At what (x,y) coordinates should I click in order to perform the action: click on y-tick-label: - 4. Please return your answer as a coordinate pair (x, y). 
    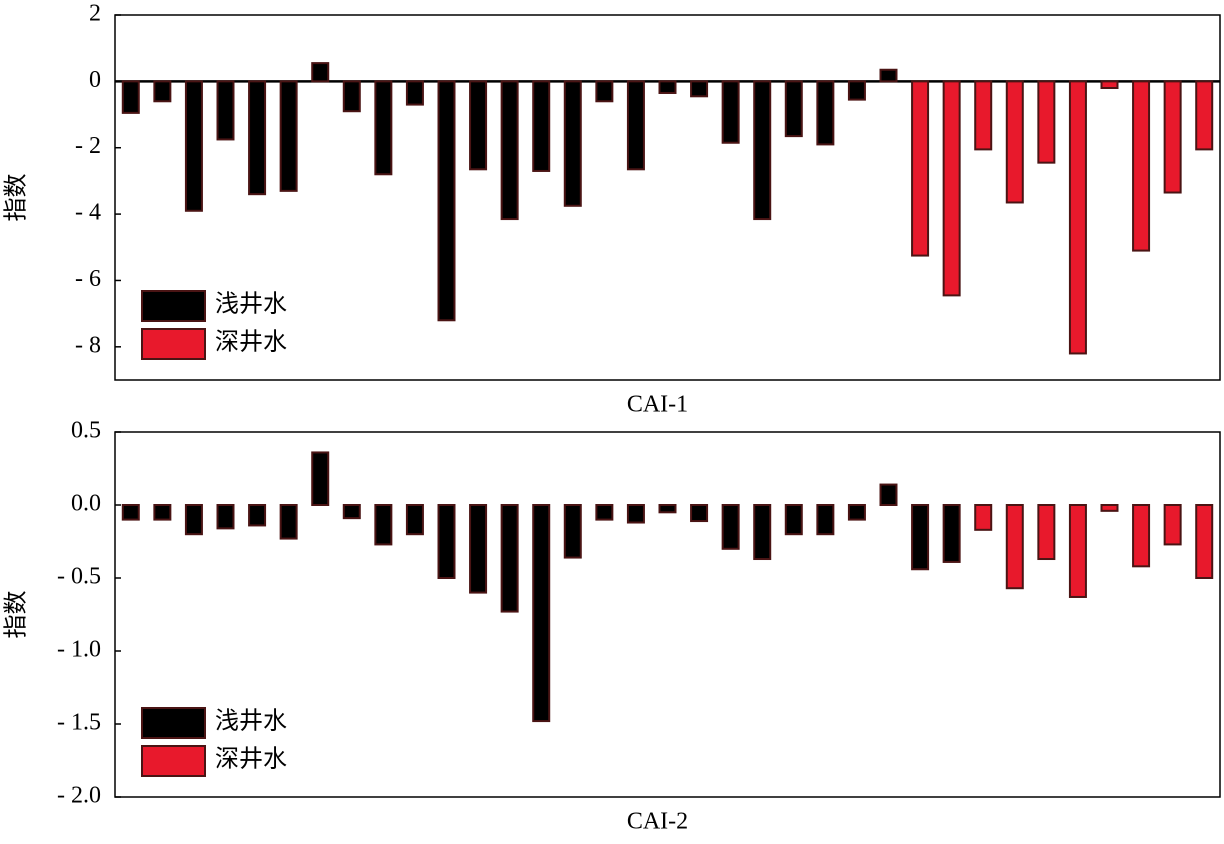
    Looking at the image, I should click on (88, 213).